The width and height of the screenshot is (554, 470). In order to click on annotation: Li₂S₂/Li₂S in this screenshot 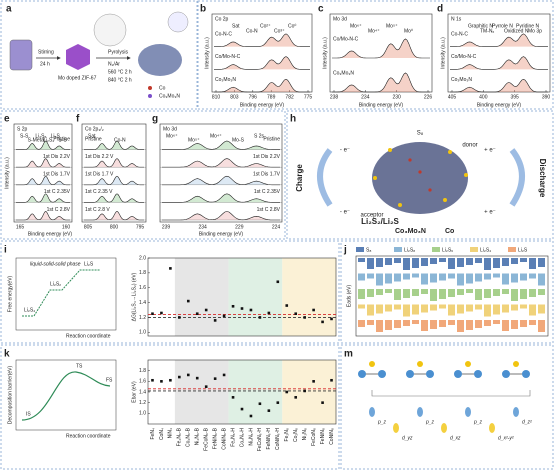, I will do `click(380, 221)`.